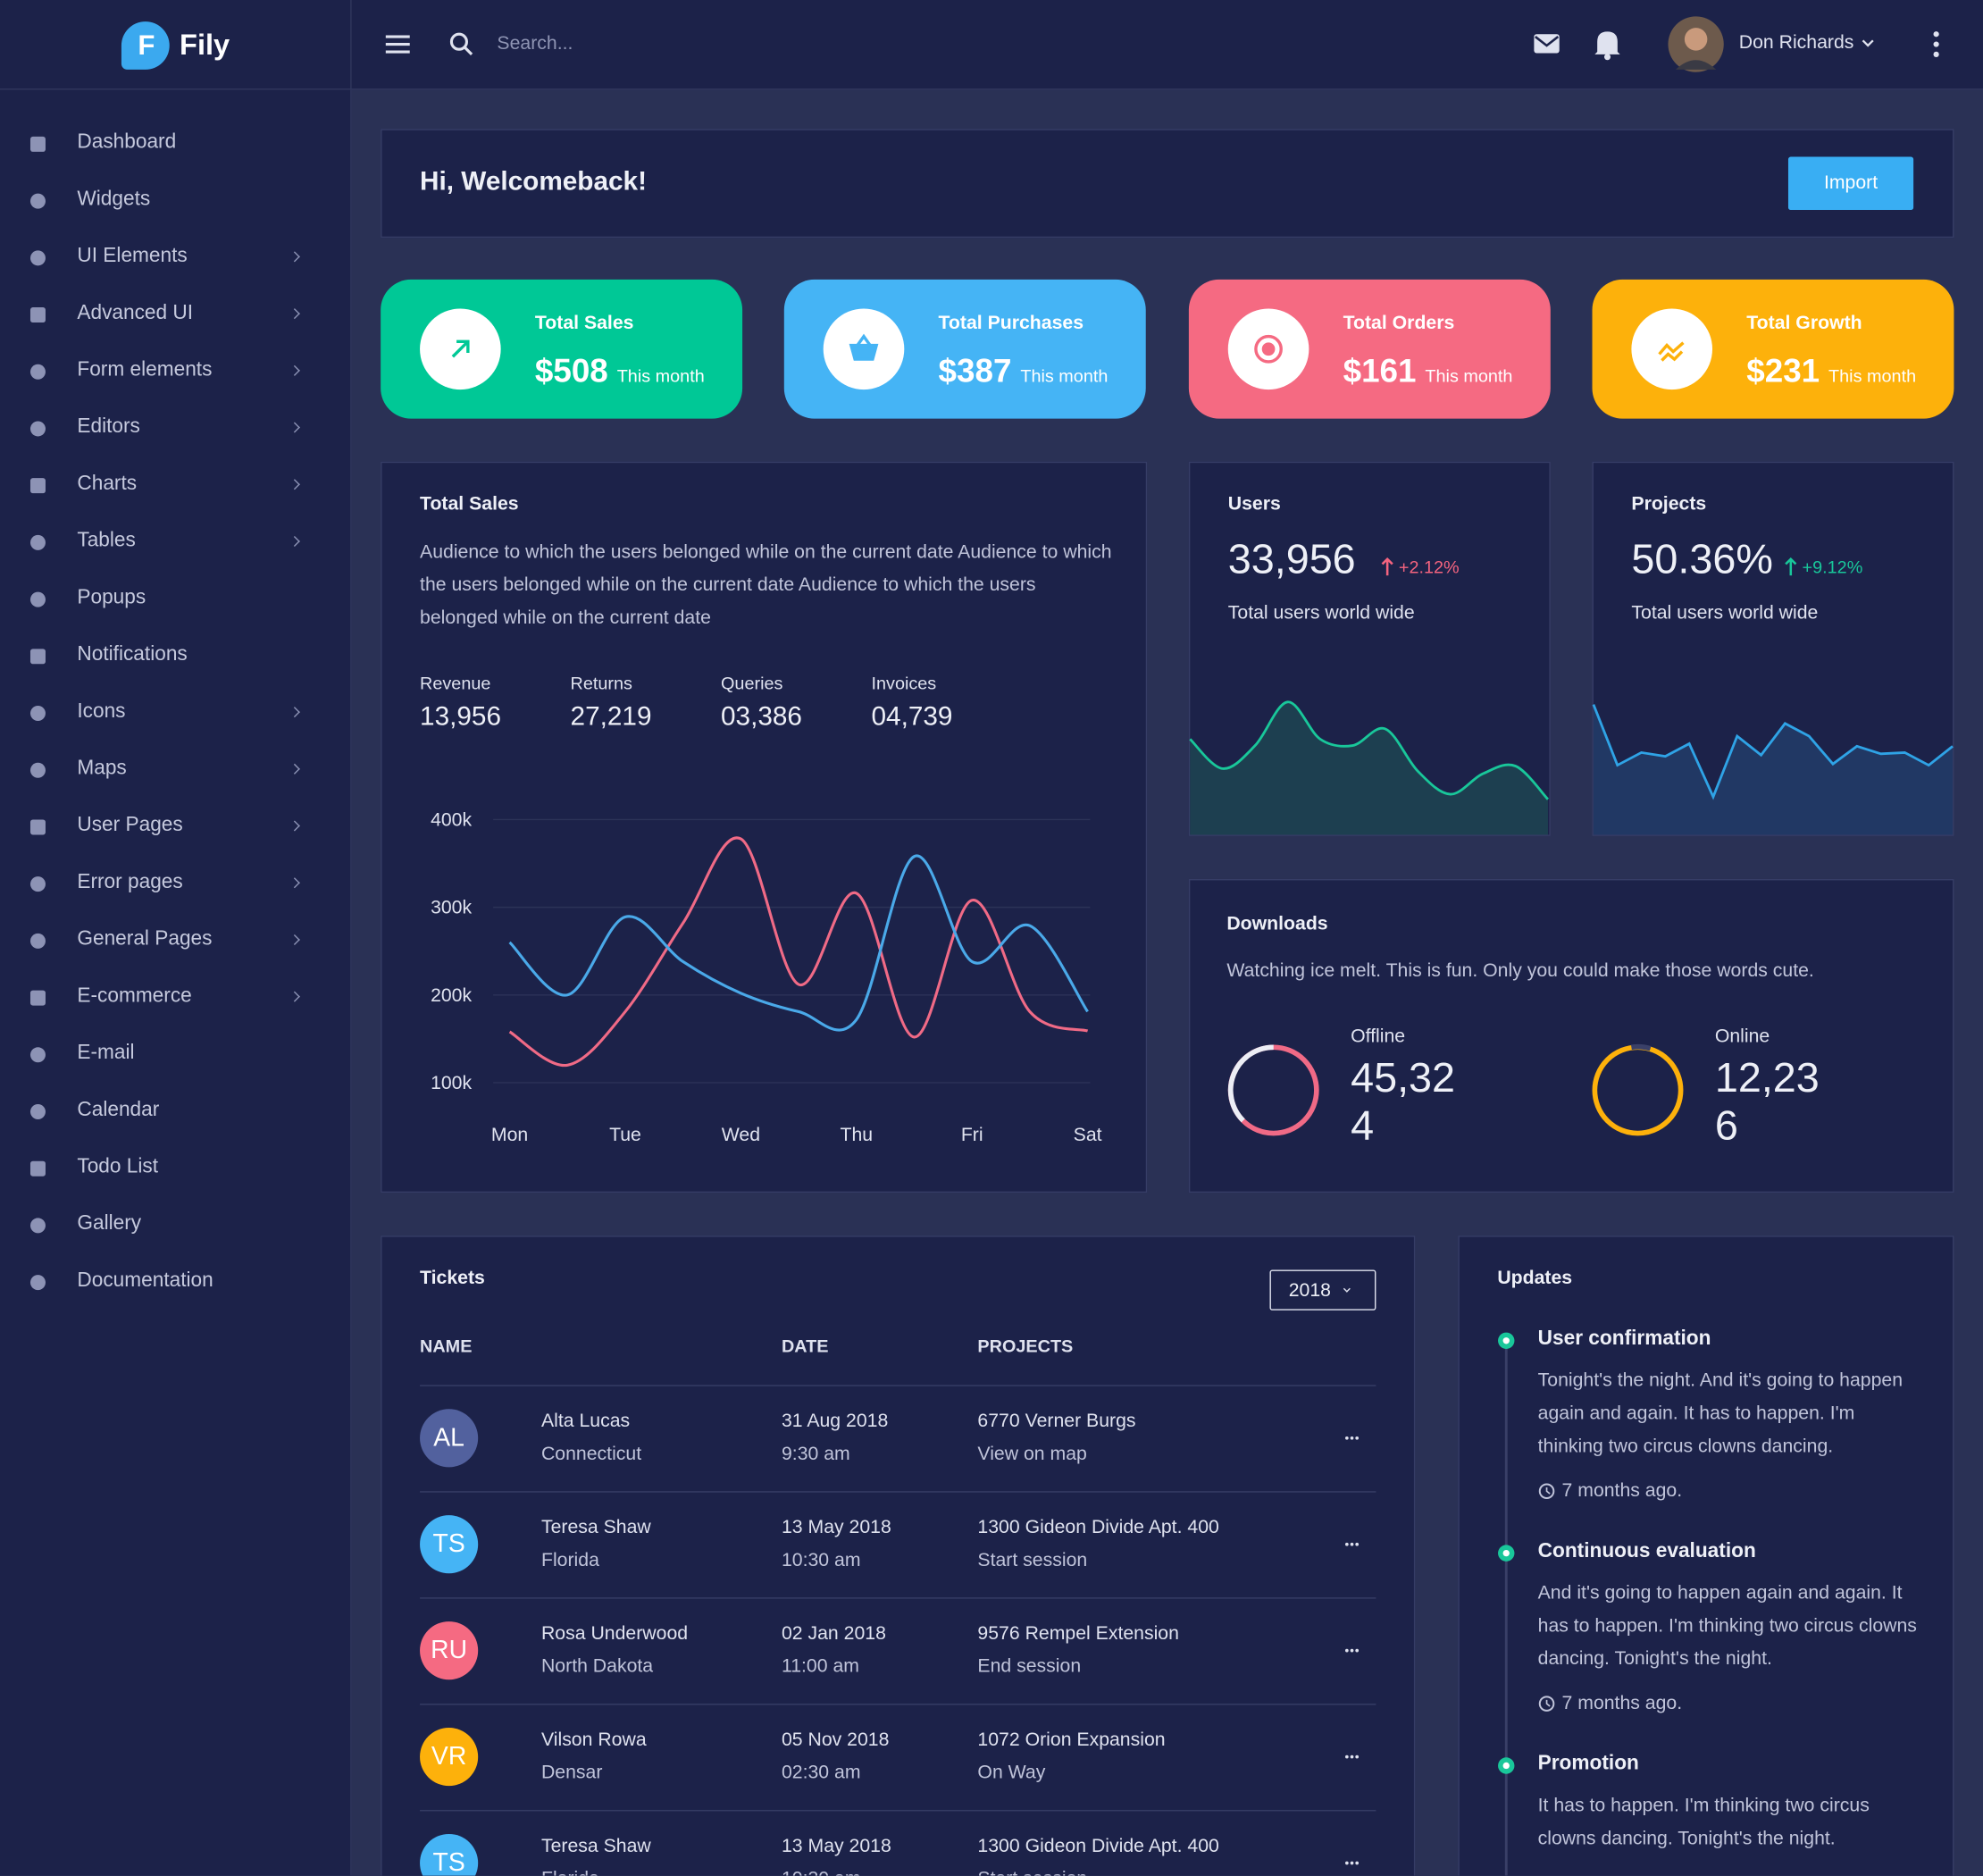  What do you see at coordinates (111, 598) in the screenshot?
I see `sidebar-label: Popups` at bounding box center [111, 598].